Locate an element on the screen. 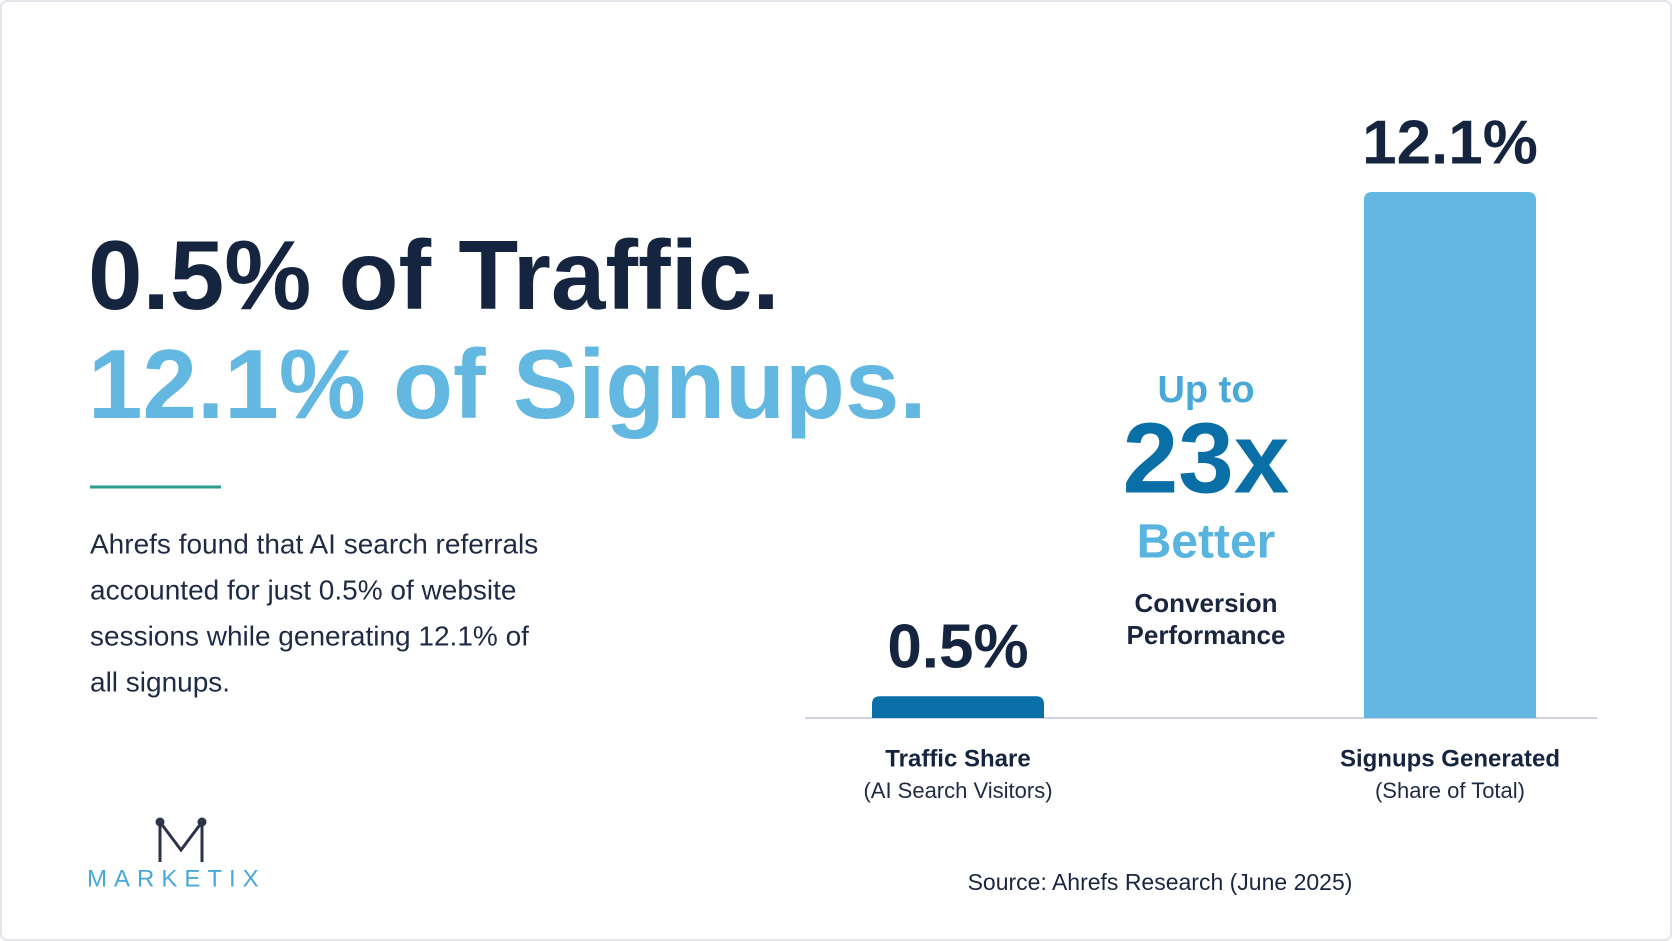  annotation-big: 23x is located at coordinates (1206, 458).